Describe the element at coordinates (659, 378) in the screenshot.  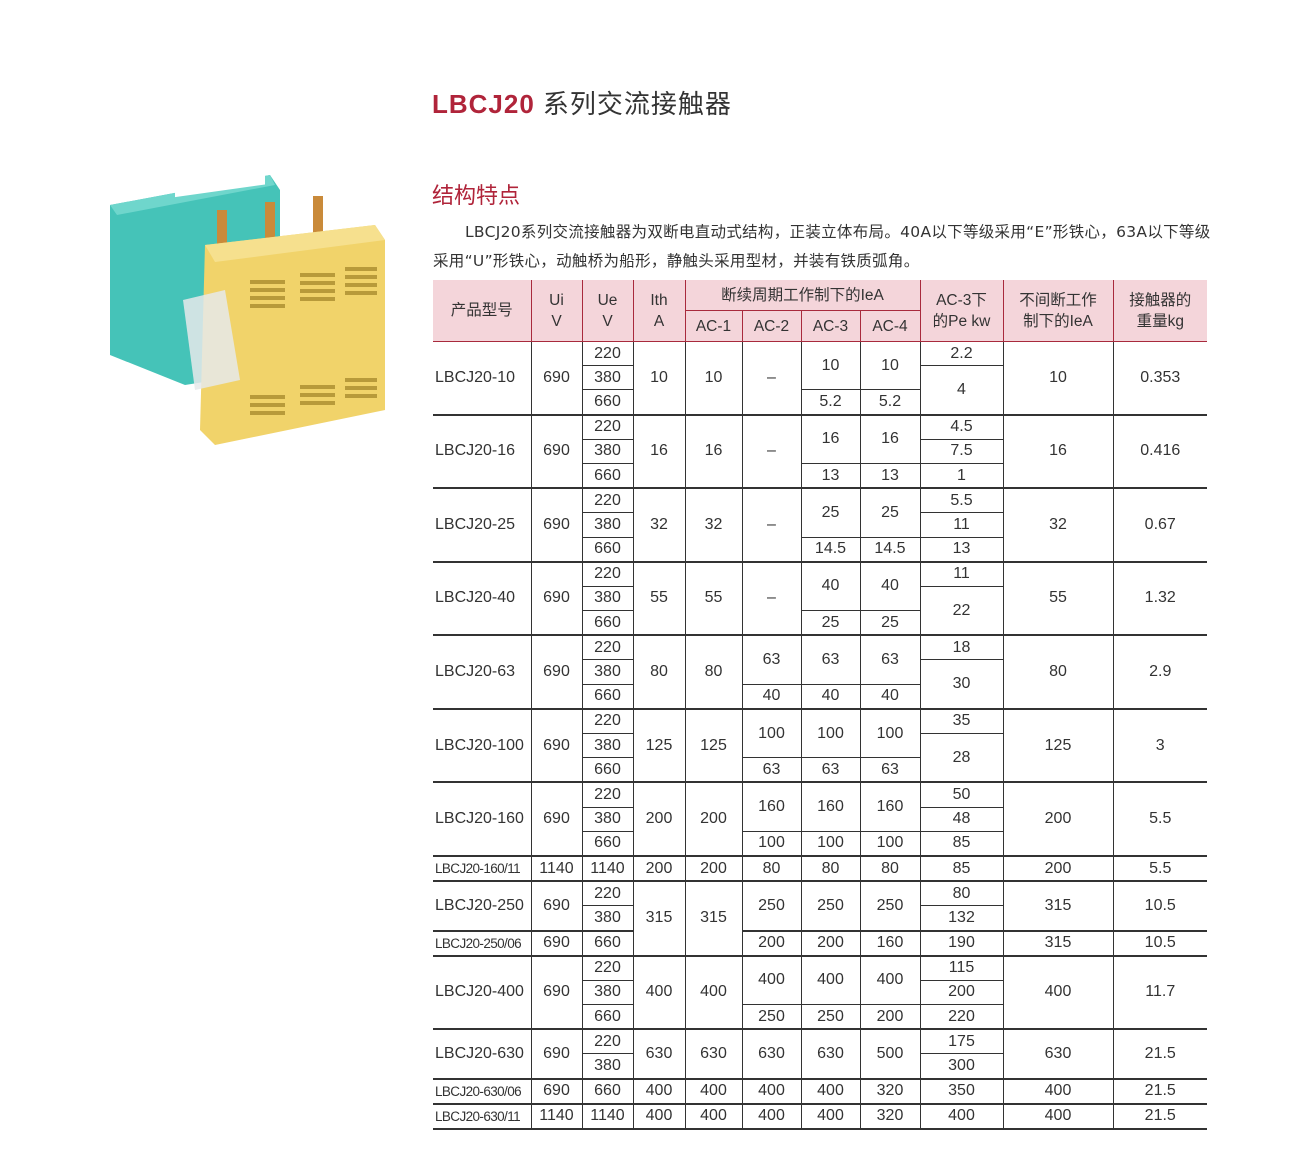
I see `cell-ith: 10` at that location.